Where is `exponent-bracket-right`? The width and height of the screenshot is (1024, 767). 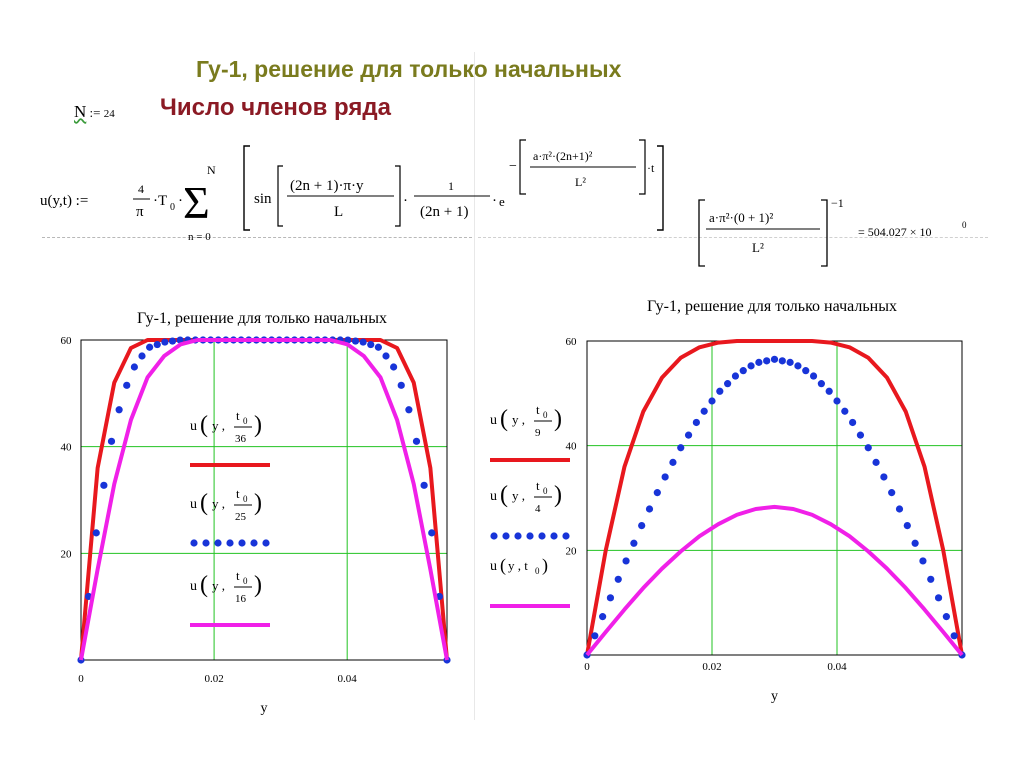
exponent-bracket-right is located at coordinates (642, 167).